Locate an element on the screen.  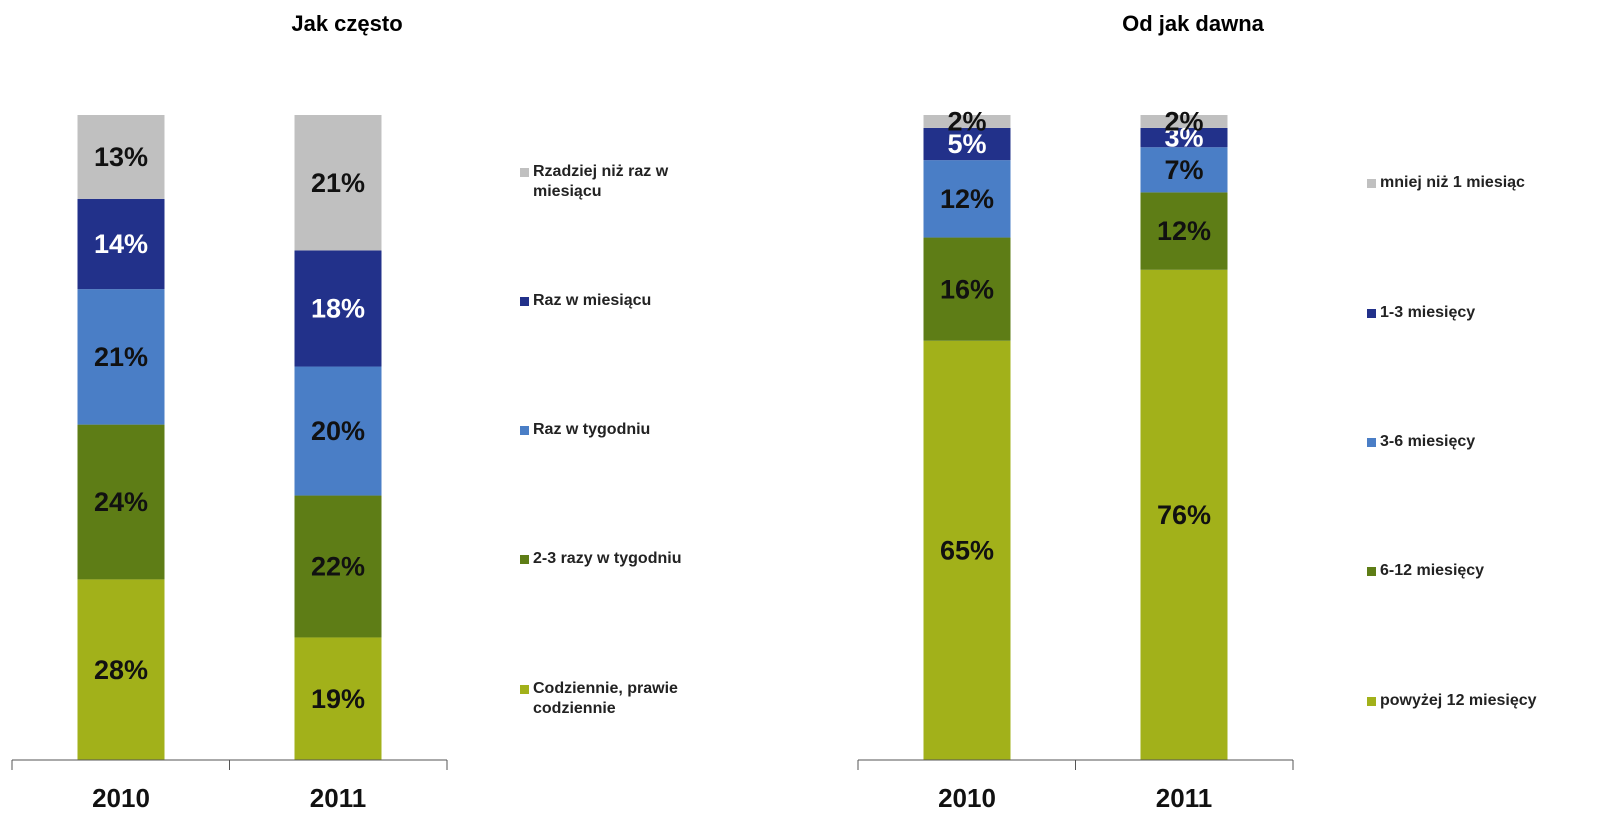
legend-label: Rzadziej niż raz w miesiącu is located at coordinates (601, 181).